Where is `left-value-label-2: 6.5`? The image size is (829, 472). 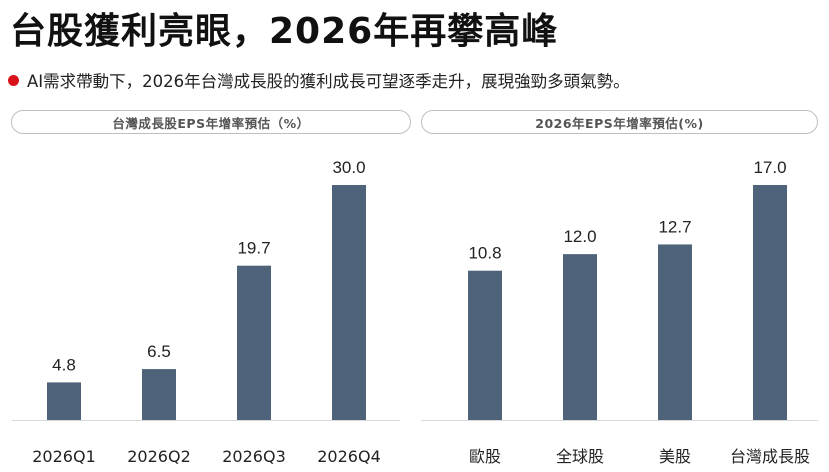 left-value-label-2: 6.5 is located at coordinates (159, 351).